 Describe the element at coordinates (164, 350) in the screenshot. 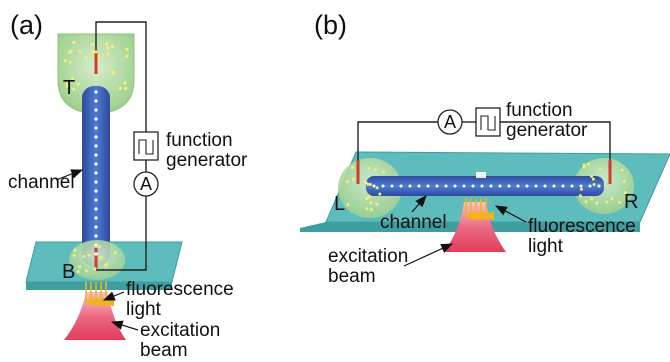

I see `excitation-label-a-2: beam` at that location.